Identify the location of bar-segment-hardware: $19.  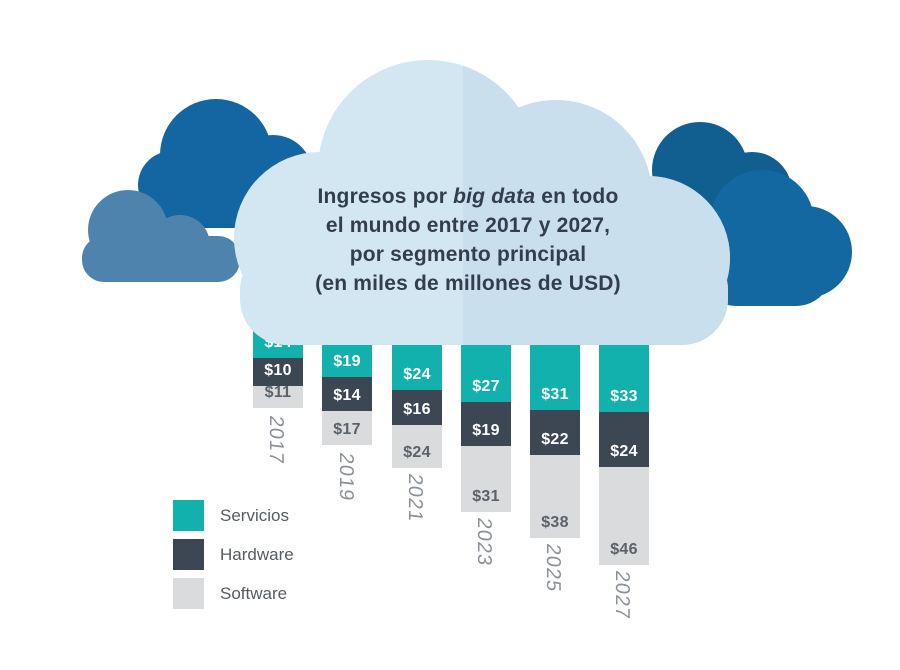
(486, 424).